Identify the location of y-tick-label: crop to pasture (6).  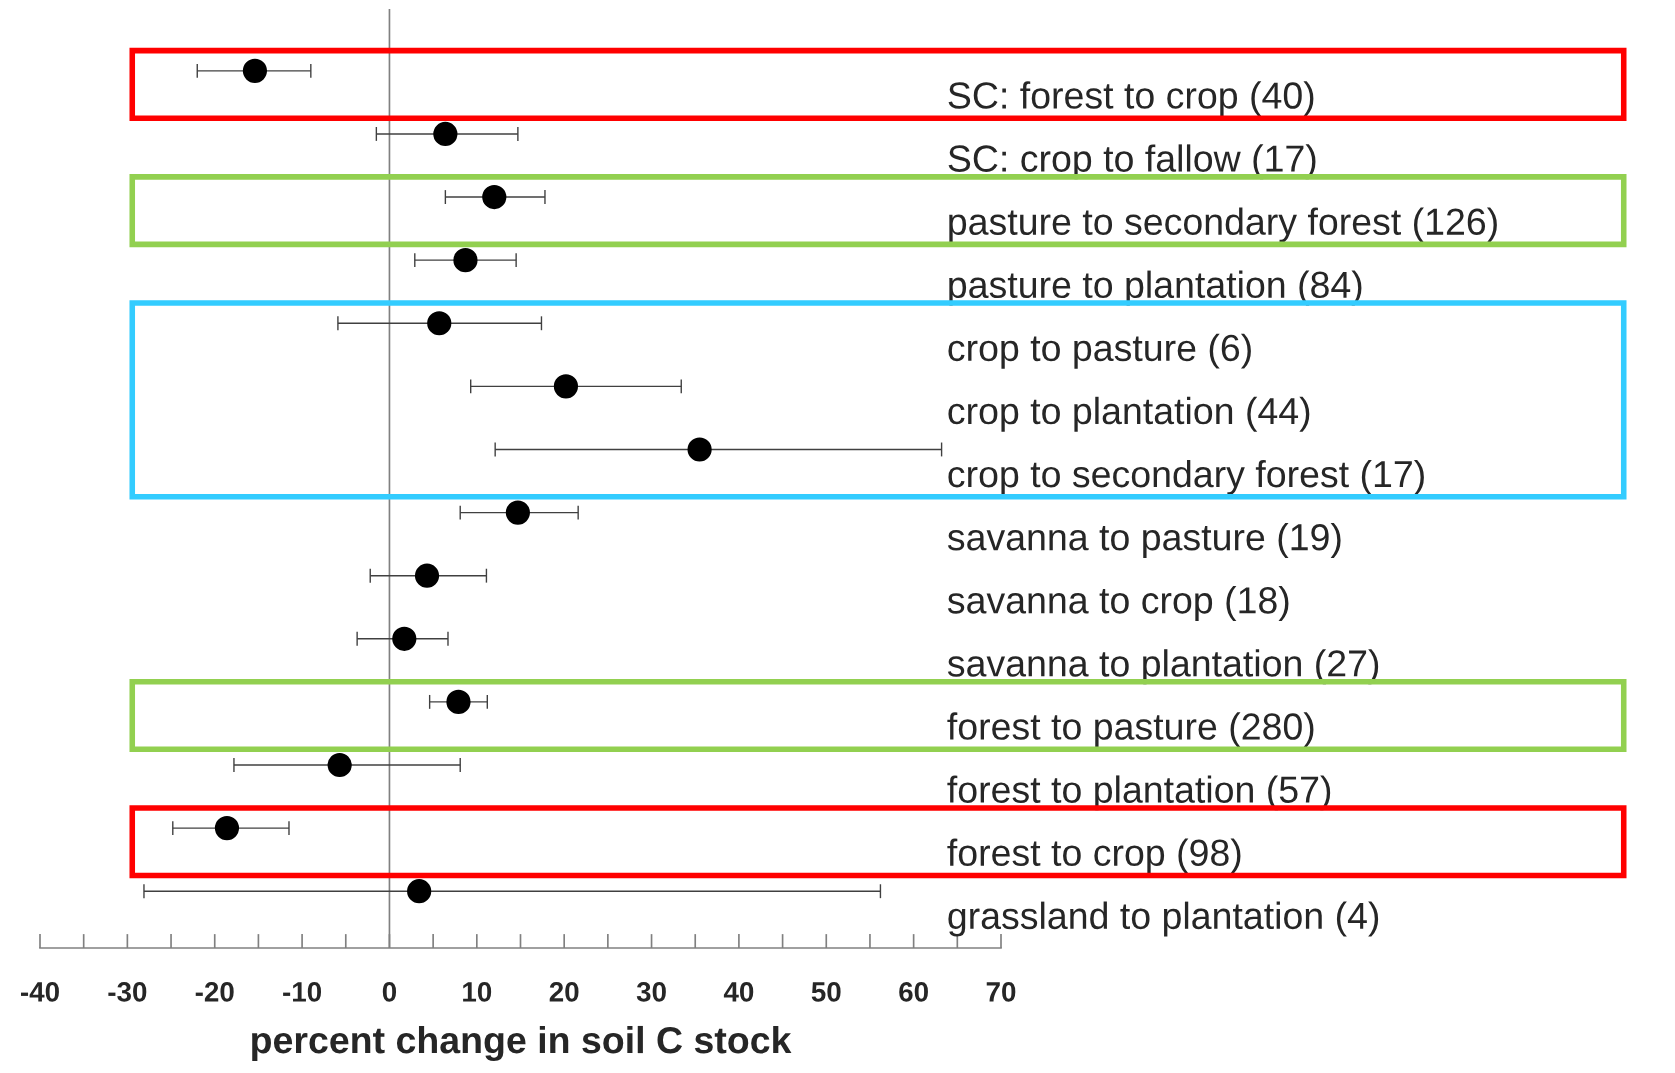
(1099, 351).